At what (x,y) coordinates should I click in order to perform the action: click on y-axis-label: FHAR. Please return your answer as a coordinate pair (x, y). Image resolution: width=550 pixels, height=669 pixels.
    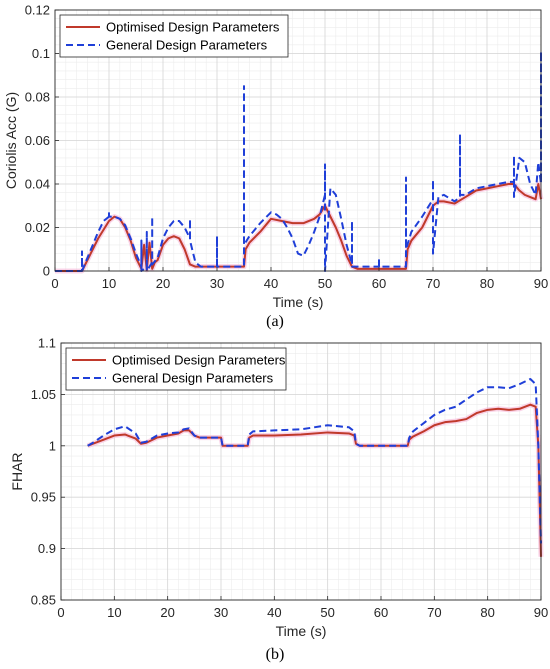
    Looking at the image, I should click on (17, 471).